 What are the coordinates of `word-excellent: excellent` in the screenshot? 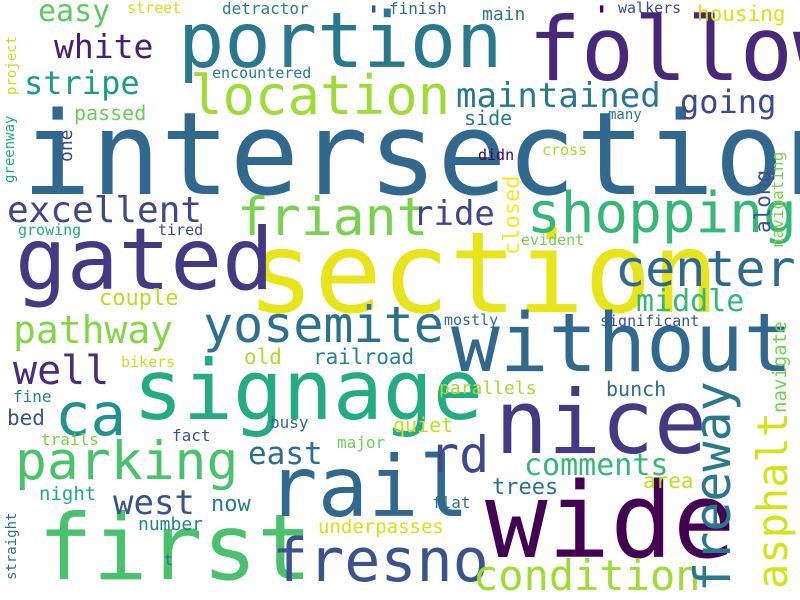 It's located at (105, 210).